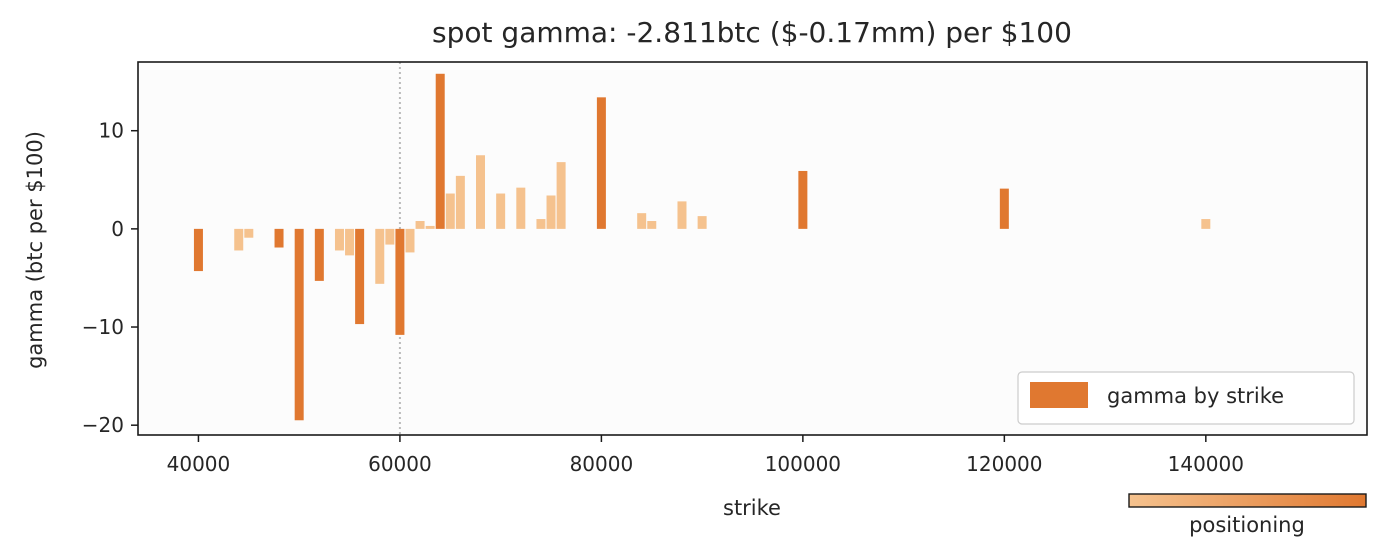 This screenshot has width=1400, height=551. What do you see at coordinates (1247, 525) in the screenshot?
I see `colorbar-label: positioning` at bounding box center [1247, 525].